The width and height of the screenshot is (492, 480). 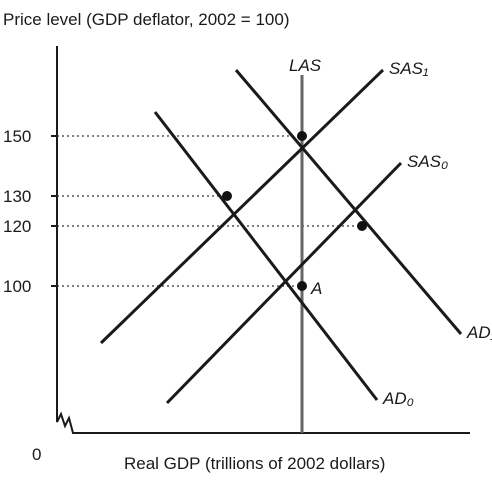 I want to click on equilibrium-point-a, so click(x=302, y=286).